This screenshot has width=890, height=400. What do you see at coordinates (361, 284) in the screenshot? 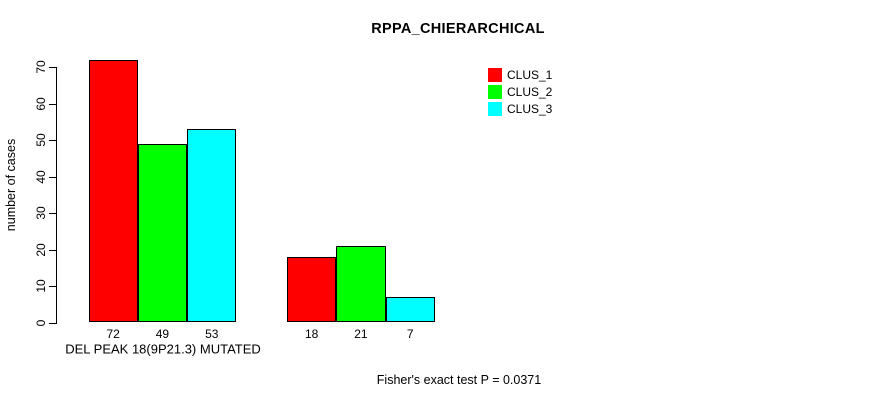
I see `bar-clus_2-group2` at bounding box center [361, 284].